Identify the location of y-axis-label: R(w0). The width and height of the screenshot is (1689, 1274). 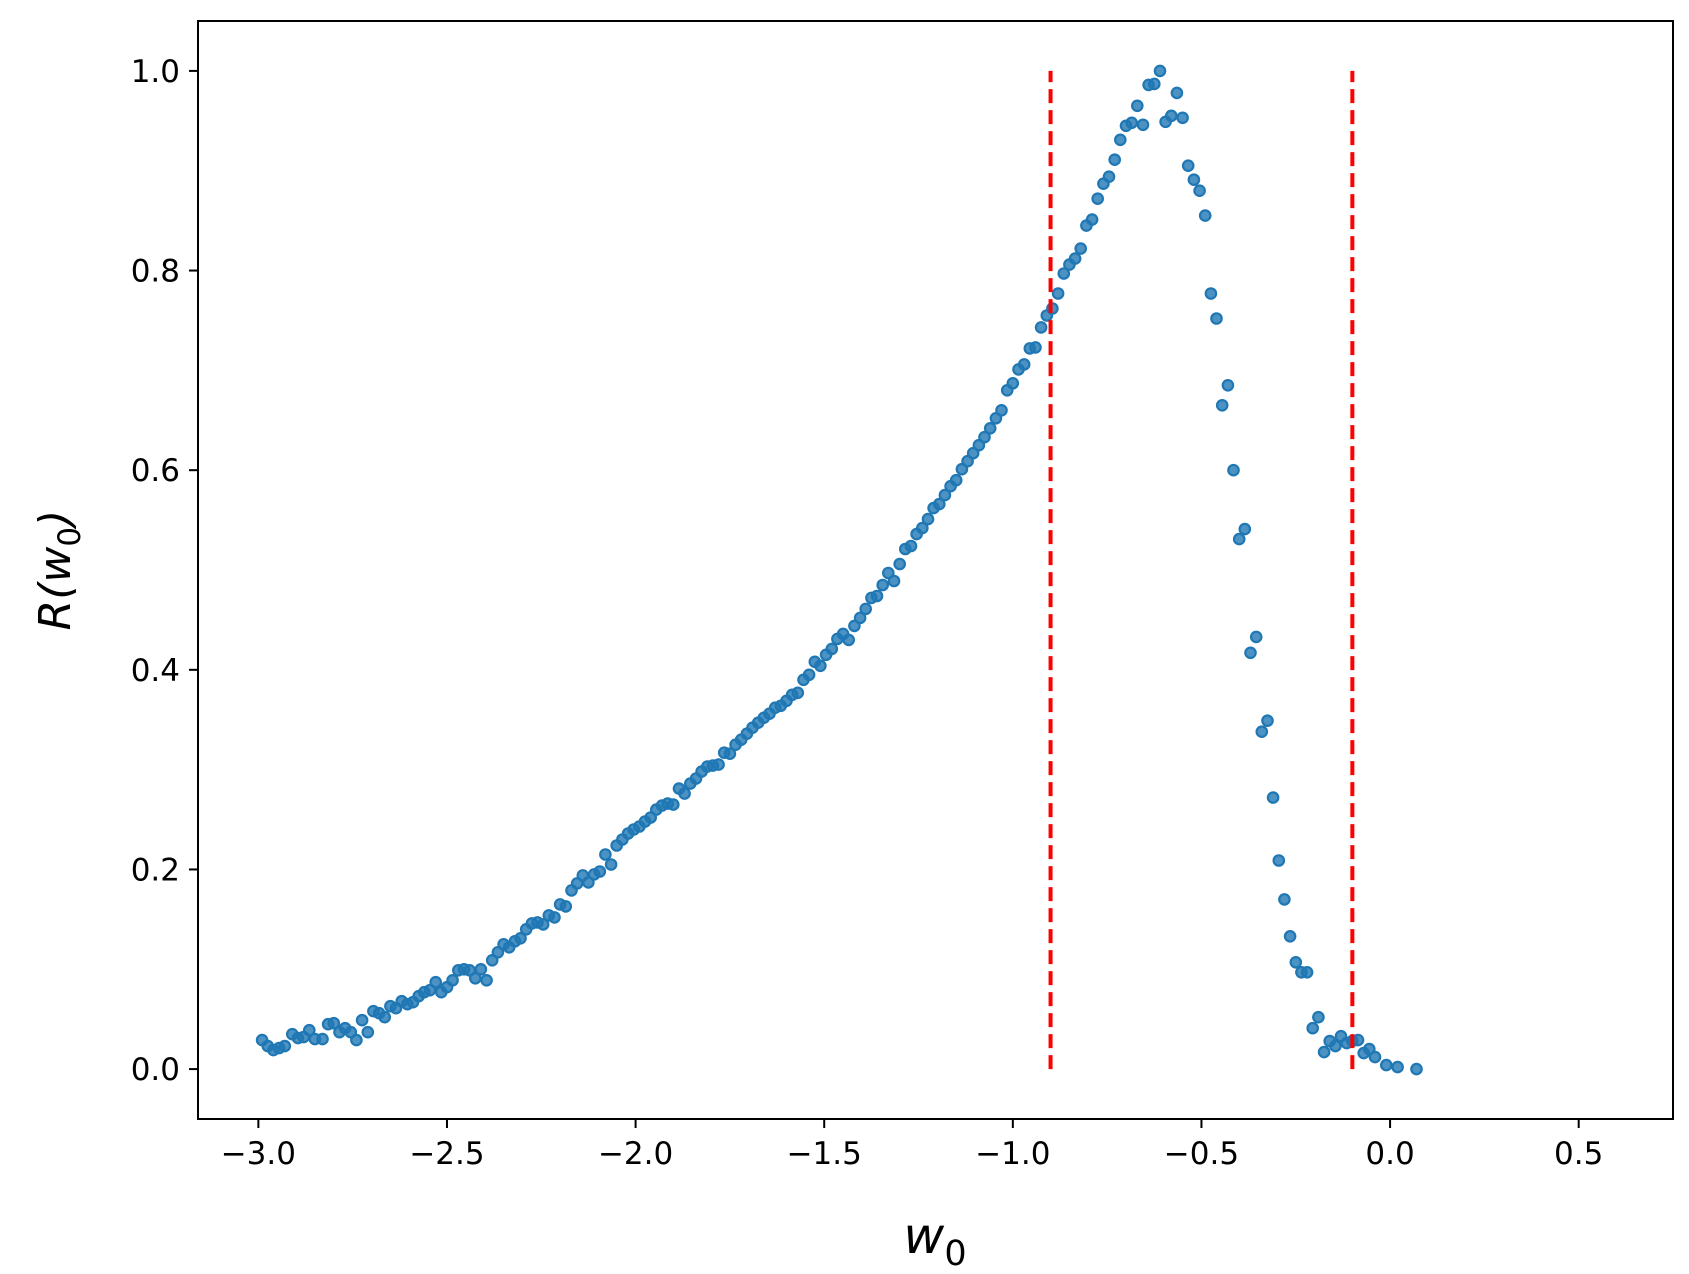
(59, 570).